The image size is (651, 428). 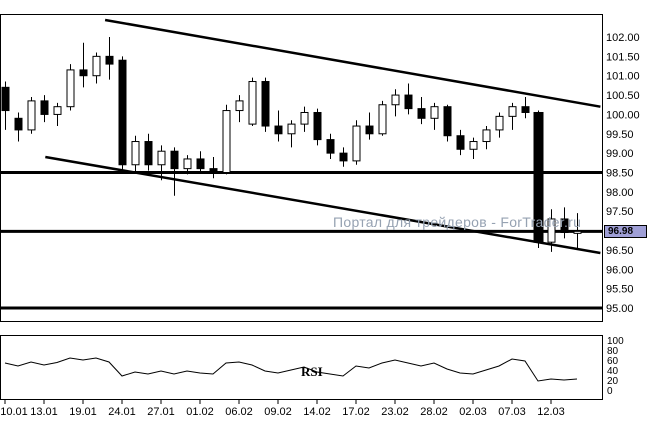 What do you see at coordinates (512, 412) in the screenshot?
I see `time-tick-label: 07.03` at bounding box center [512, 412].